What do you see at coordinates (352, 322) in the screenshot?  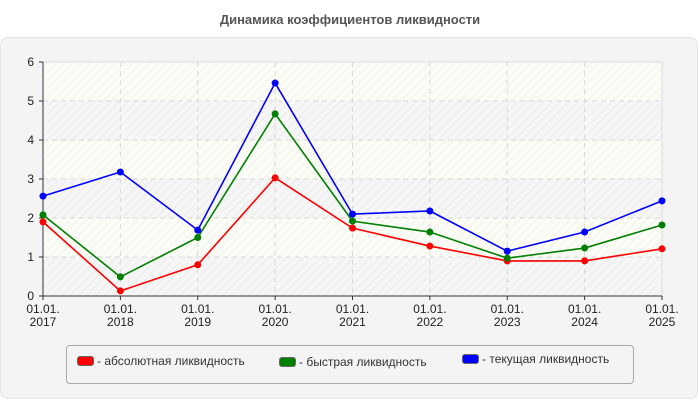 I see `x-tick-label: 2021` at bounding box center [352, 322].